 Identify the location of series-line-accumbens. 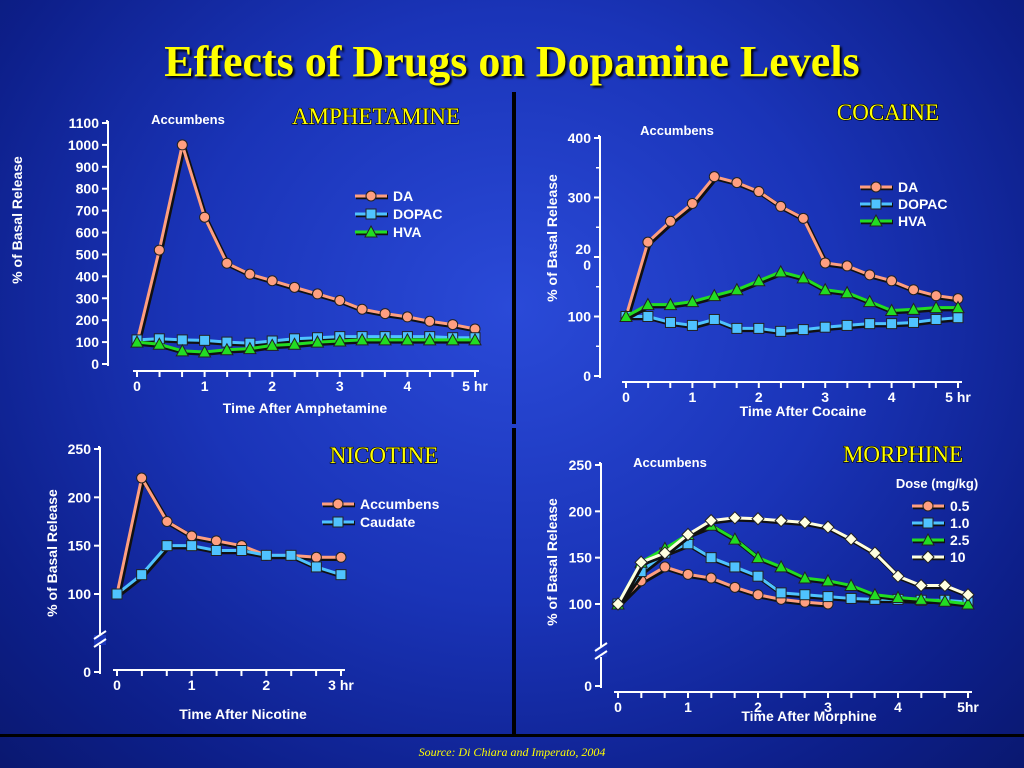
(228, 535).